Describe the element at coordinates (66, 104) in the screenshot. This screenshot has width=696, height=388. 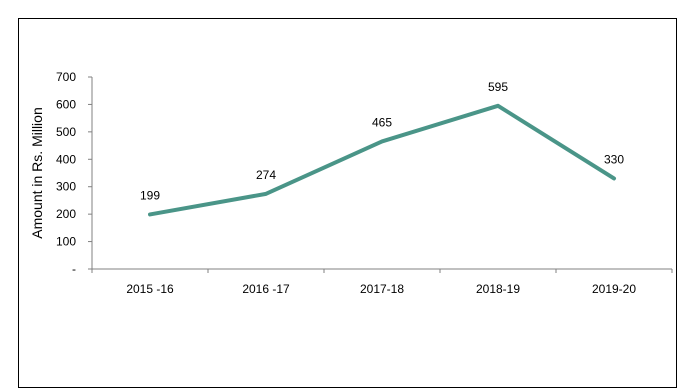
I see `y-tick-label: 600` at that location.